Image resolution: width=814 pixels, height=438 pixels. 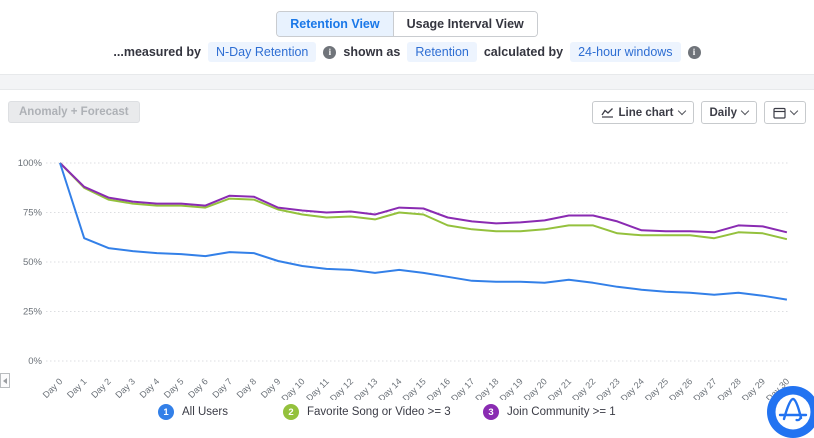 I want to click on x-axis-tick: Day 0, so click(x=53, y=388).